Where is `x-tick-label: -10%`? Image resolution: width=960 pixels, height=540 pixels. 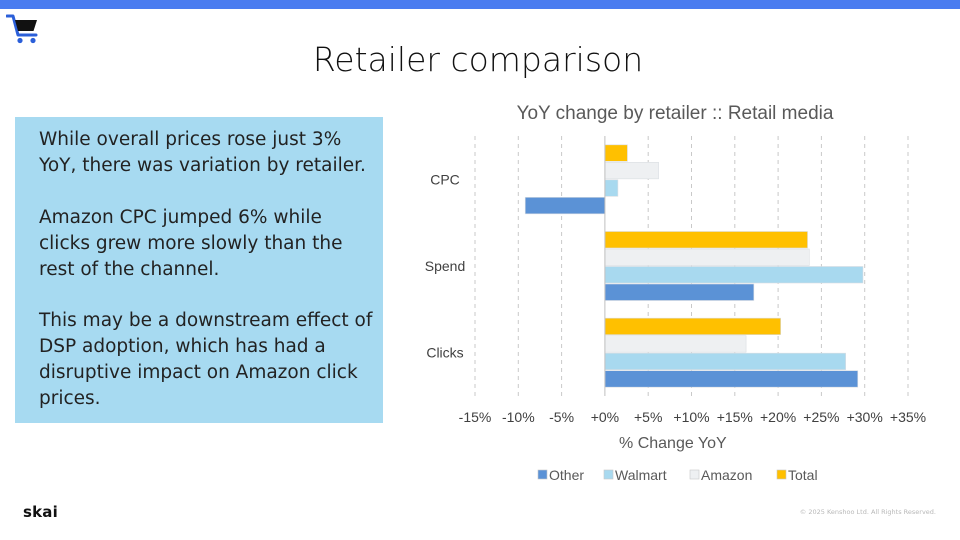 x-tick-label: -10% is located at coordinates (518, 417).